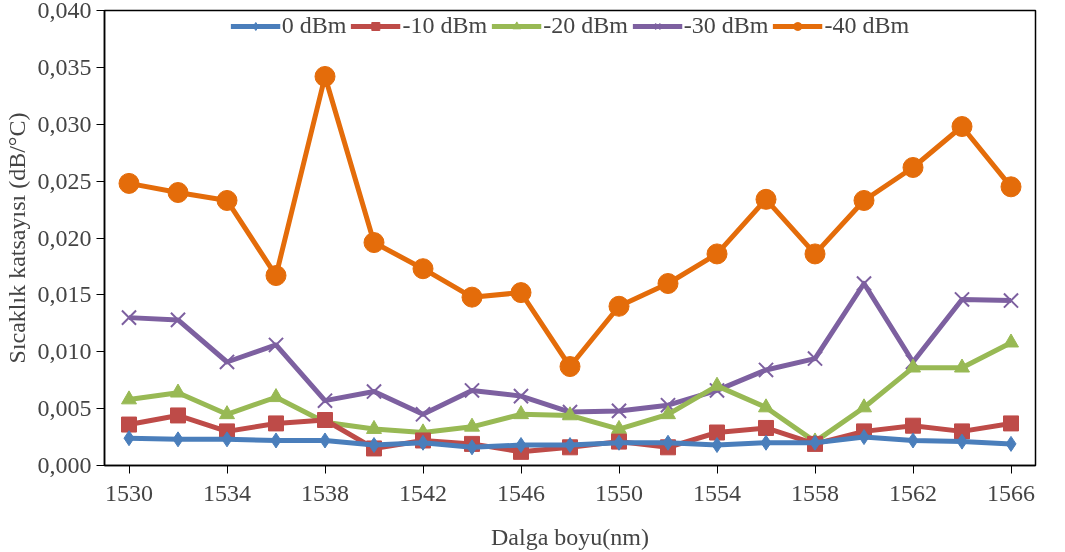 The height and width of the screenshot is (552, 1065). I want to click on y-tick-label: 0,035, so click(64, 66).